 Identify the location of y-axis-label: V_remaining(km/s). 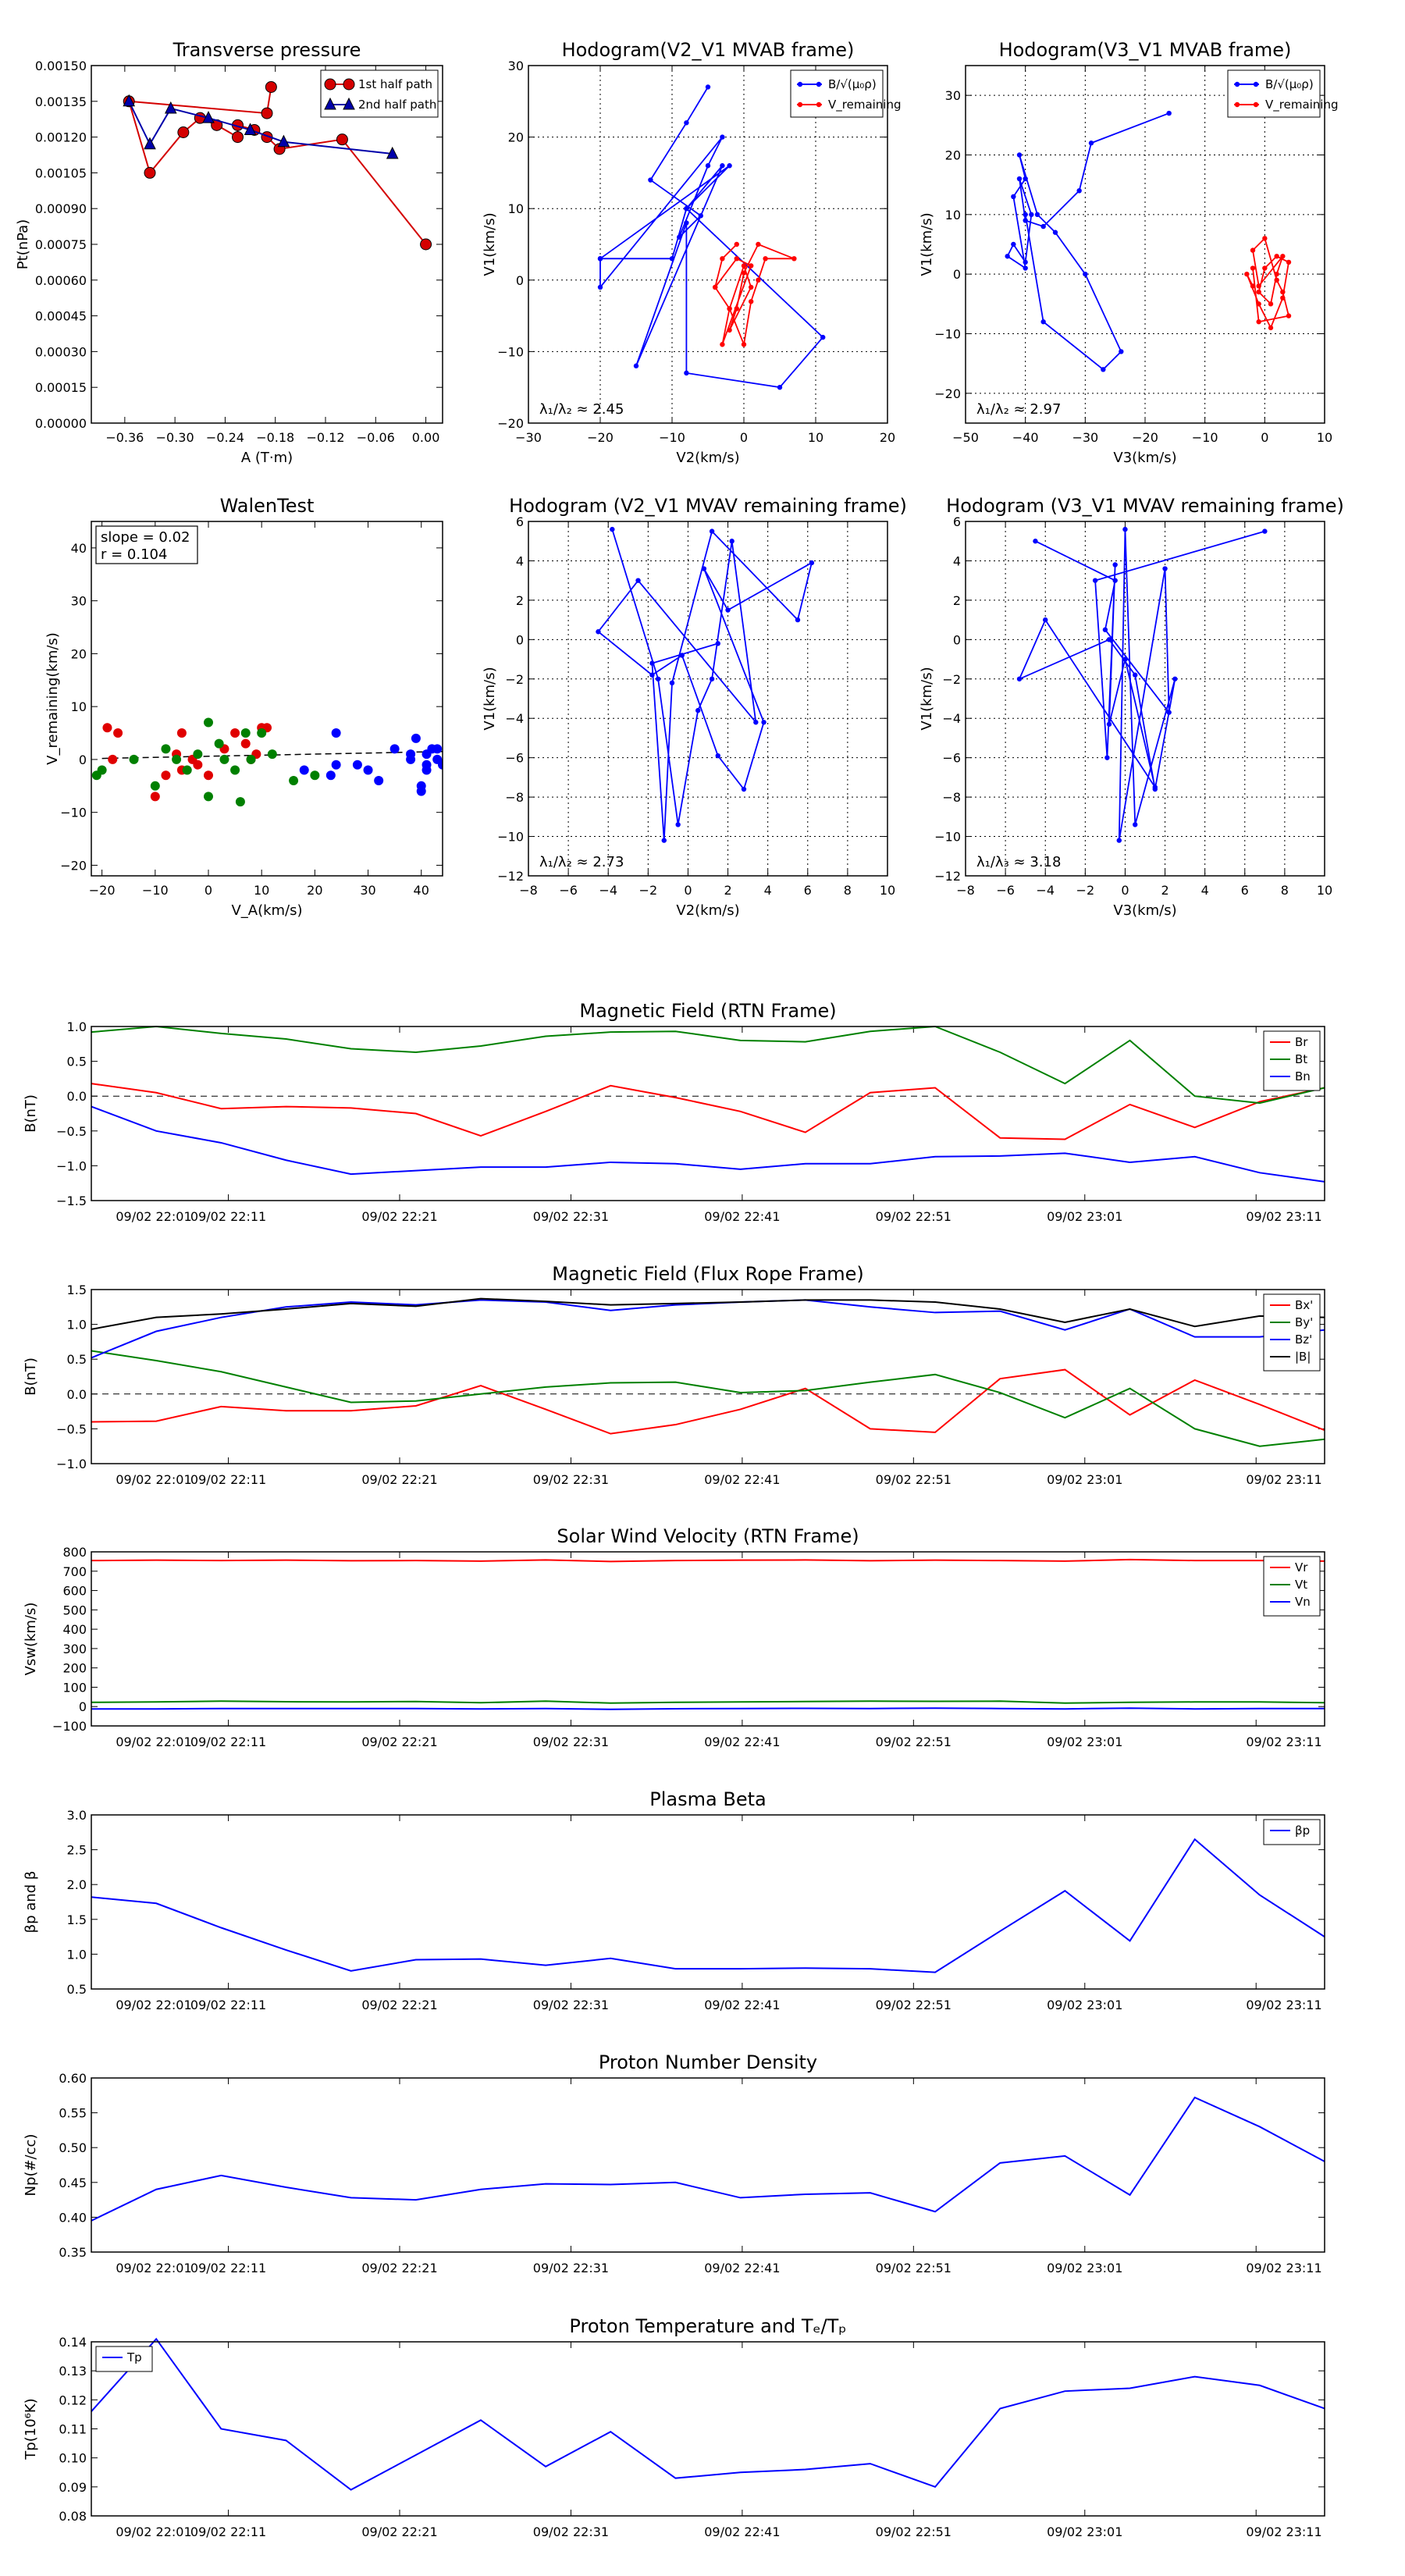
(52, 698).